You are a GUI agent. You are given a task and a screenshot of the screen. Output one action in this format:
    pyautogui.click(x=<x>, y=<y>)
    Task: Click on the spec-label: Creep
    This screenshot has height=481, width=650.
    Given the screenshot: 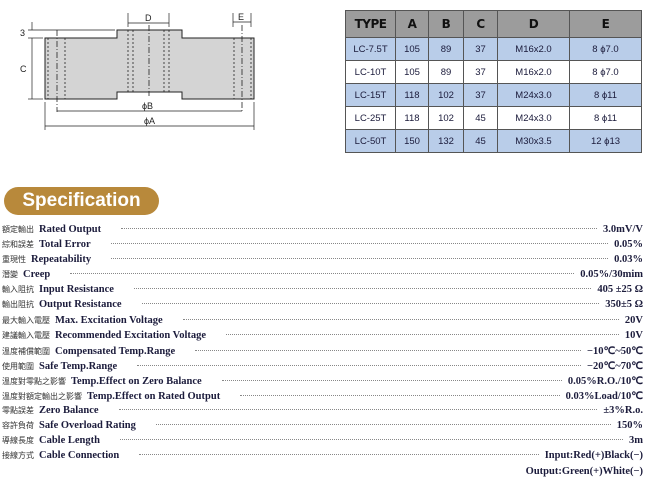 What is the action you would take?
    pyautogui.click(x=37, y=275)
    